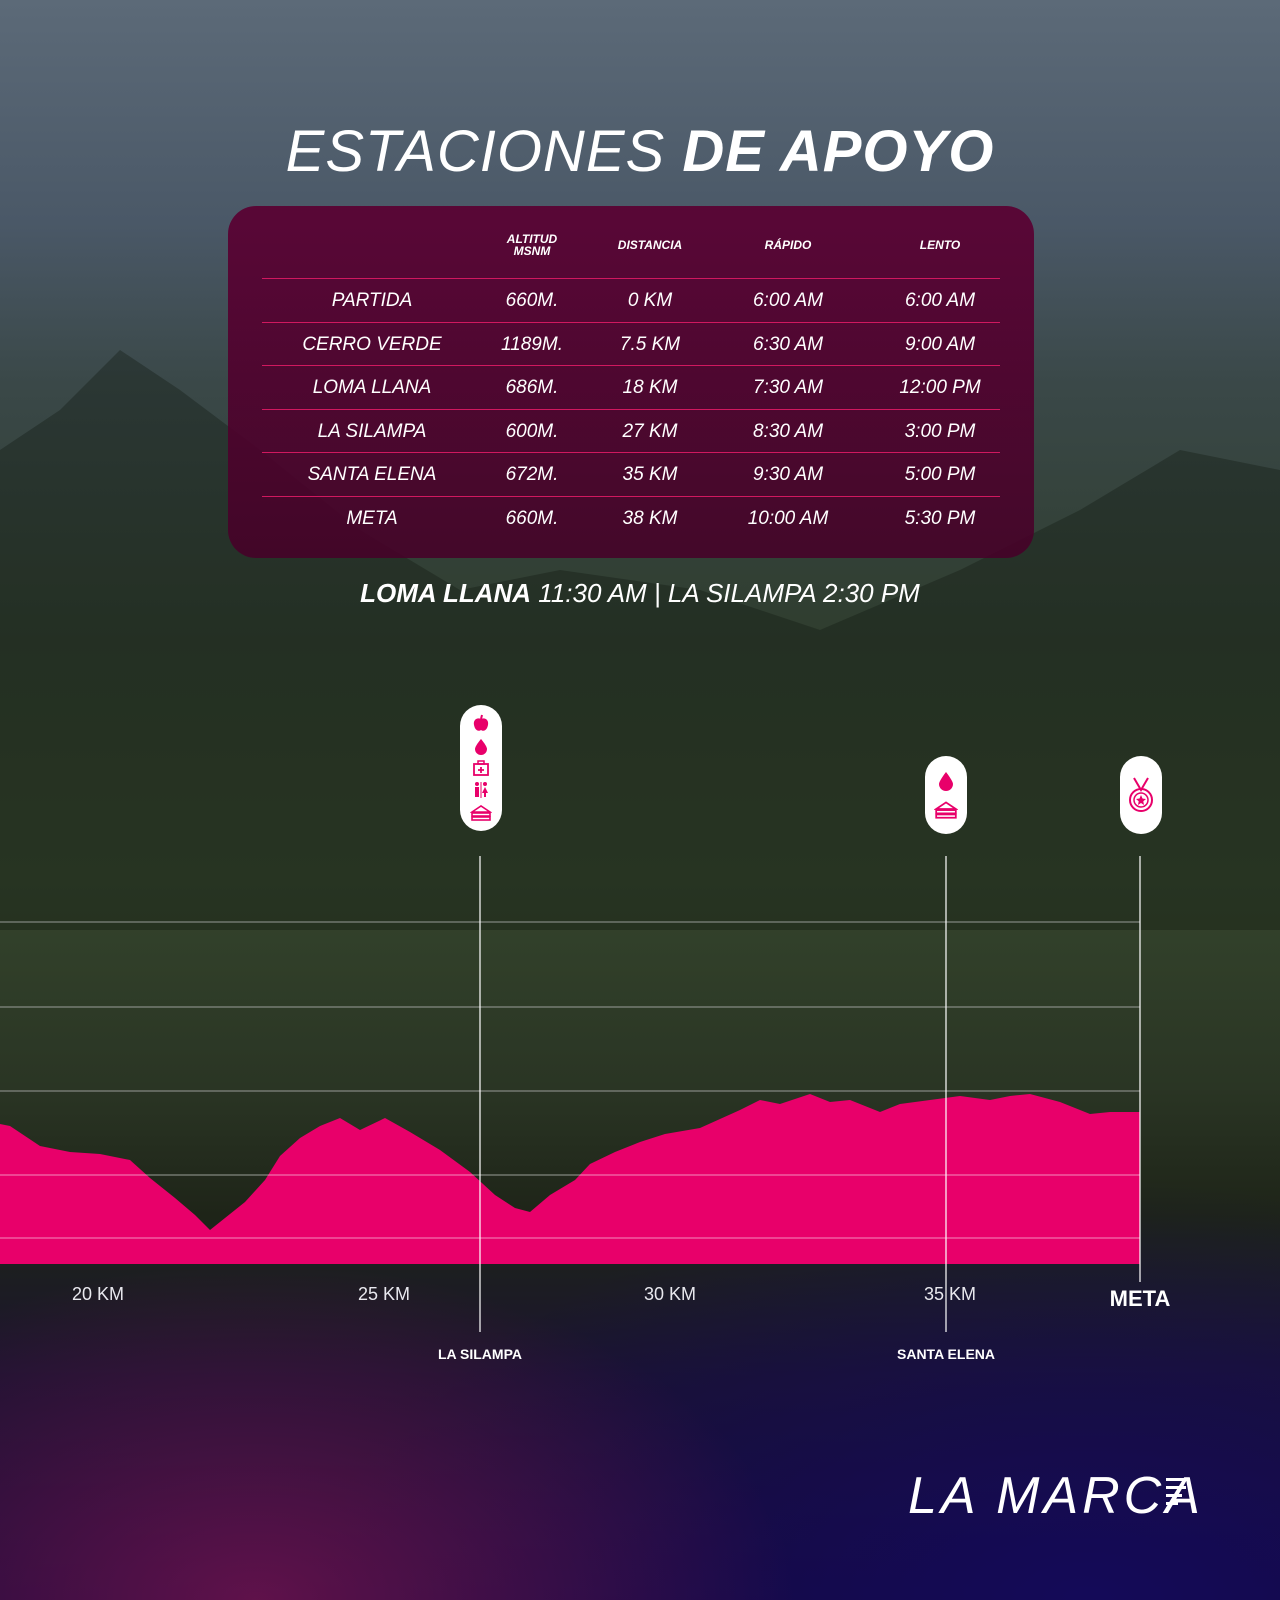 The height and width of the screenshot is (1600, 1280). What do you see at coordinates (788, 387) in the screenshot?
I see `cell-fast: 7:30 AM` at bounding box center [788, 387].